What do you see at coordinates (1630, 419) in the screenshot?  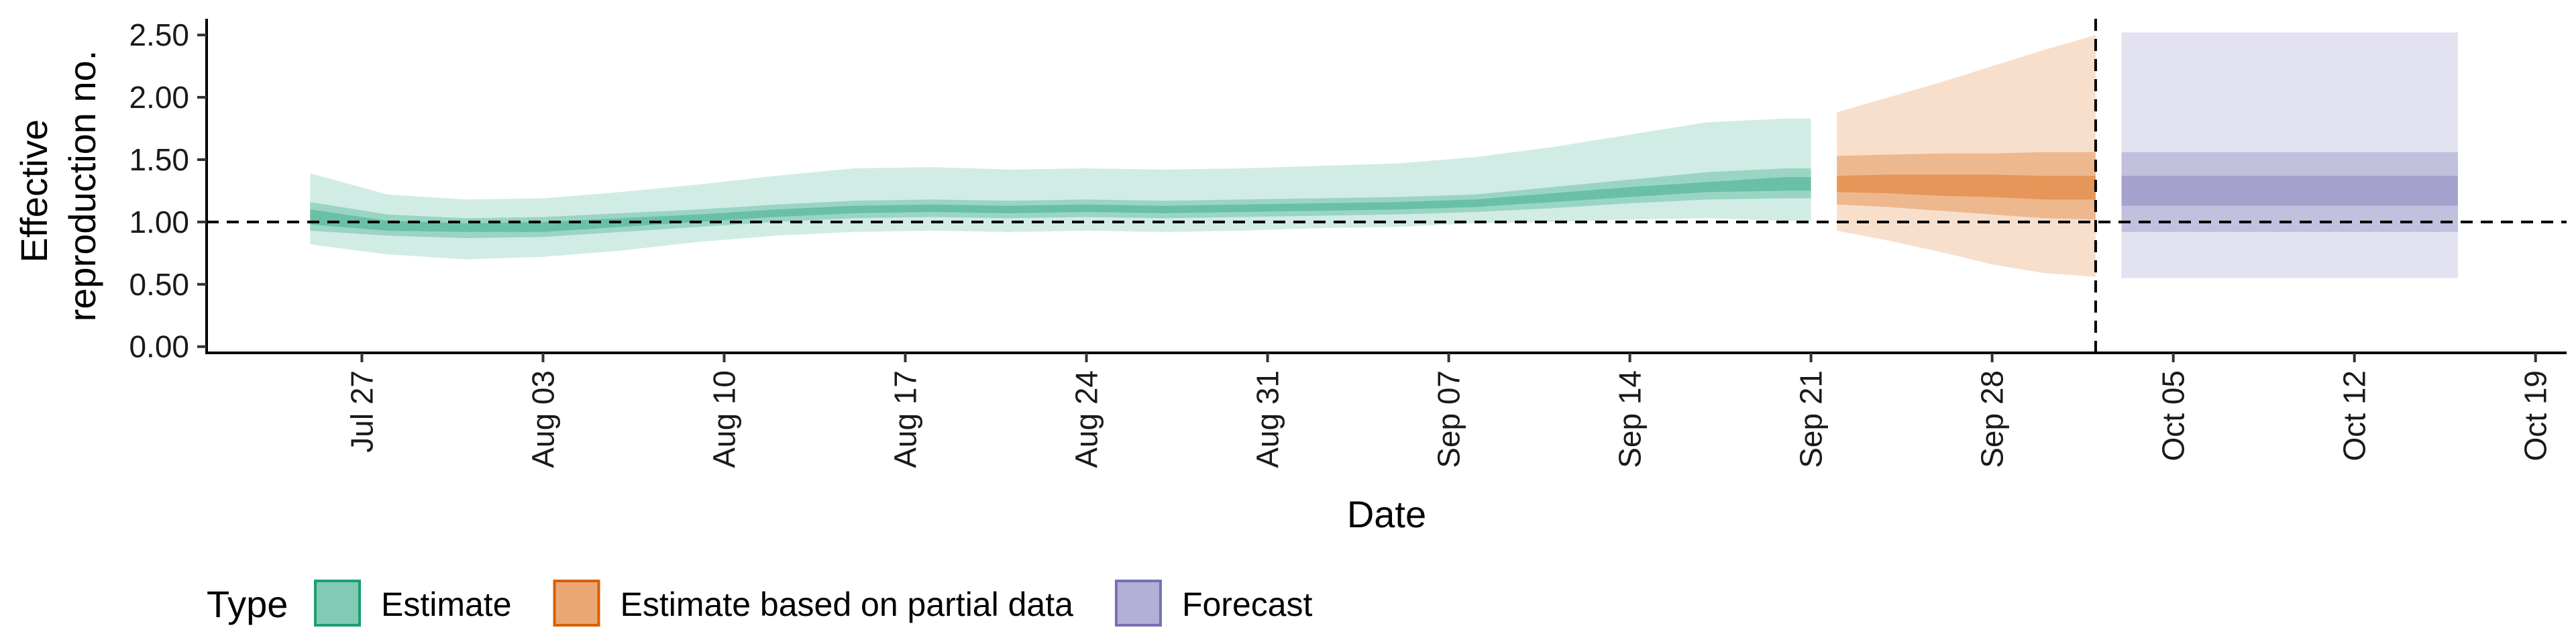 I see `x-tick-label: Sep 14` at bounding box center [1630, 419].